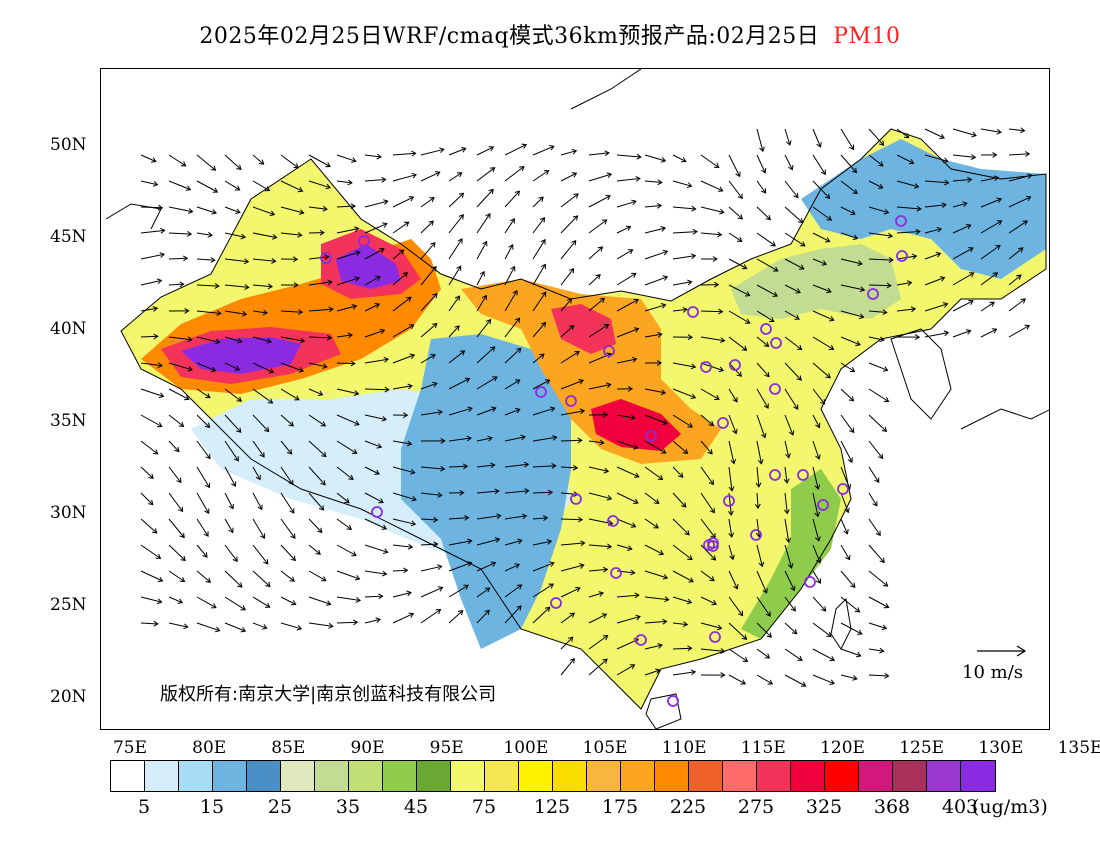 The width and height of the screenshot is (1100, 850). What do you see at coordinates (992, 672) in the screenshot?
I see `wind-reference-label: 10 m/s` at bounding box center [992, 672].